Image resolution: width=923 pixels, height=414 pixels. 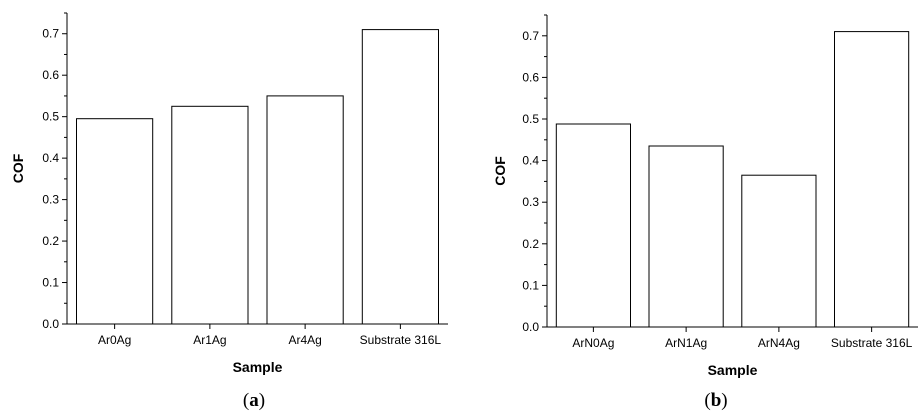 I want to click on y-ticks-b: 0.0 0.1 0.2 0.3 0.4 0.5 0.6 0.7, so click(x=534, y=174).